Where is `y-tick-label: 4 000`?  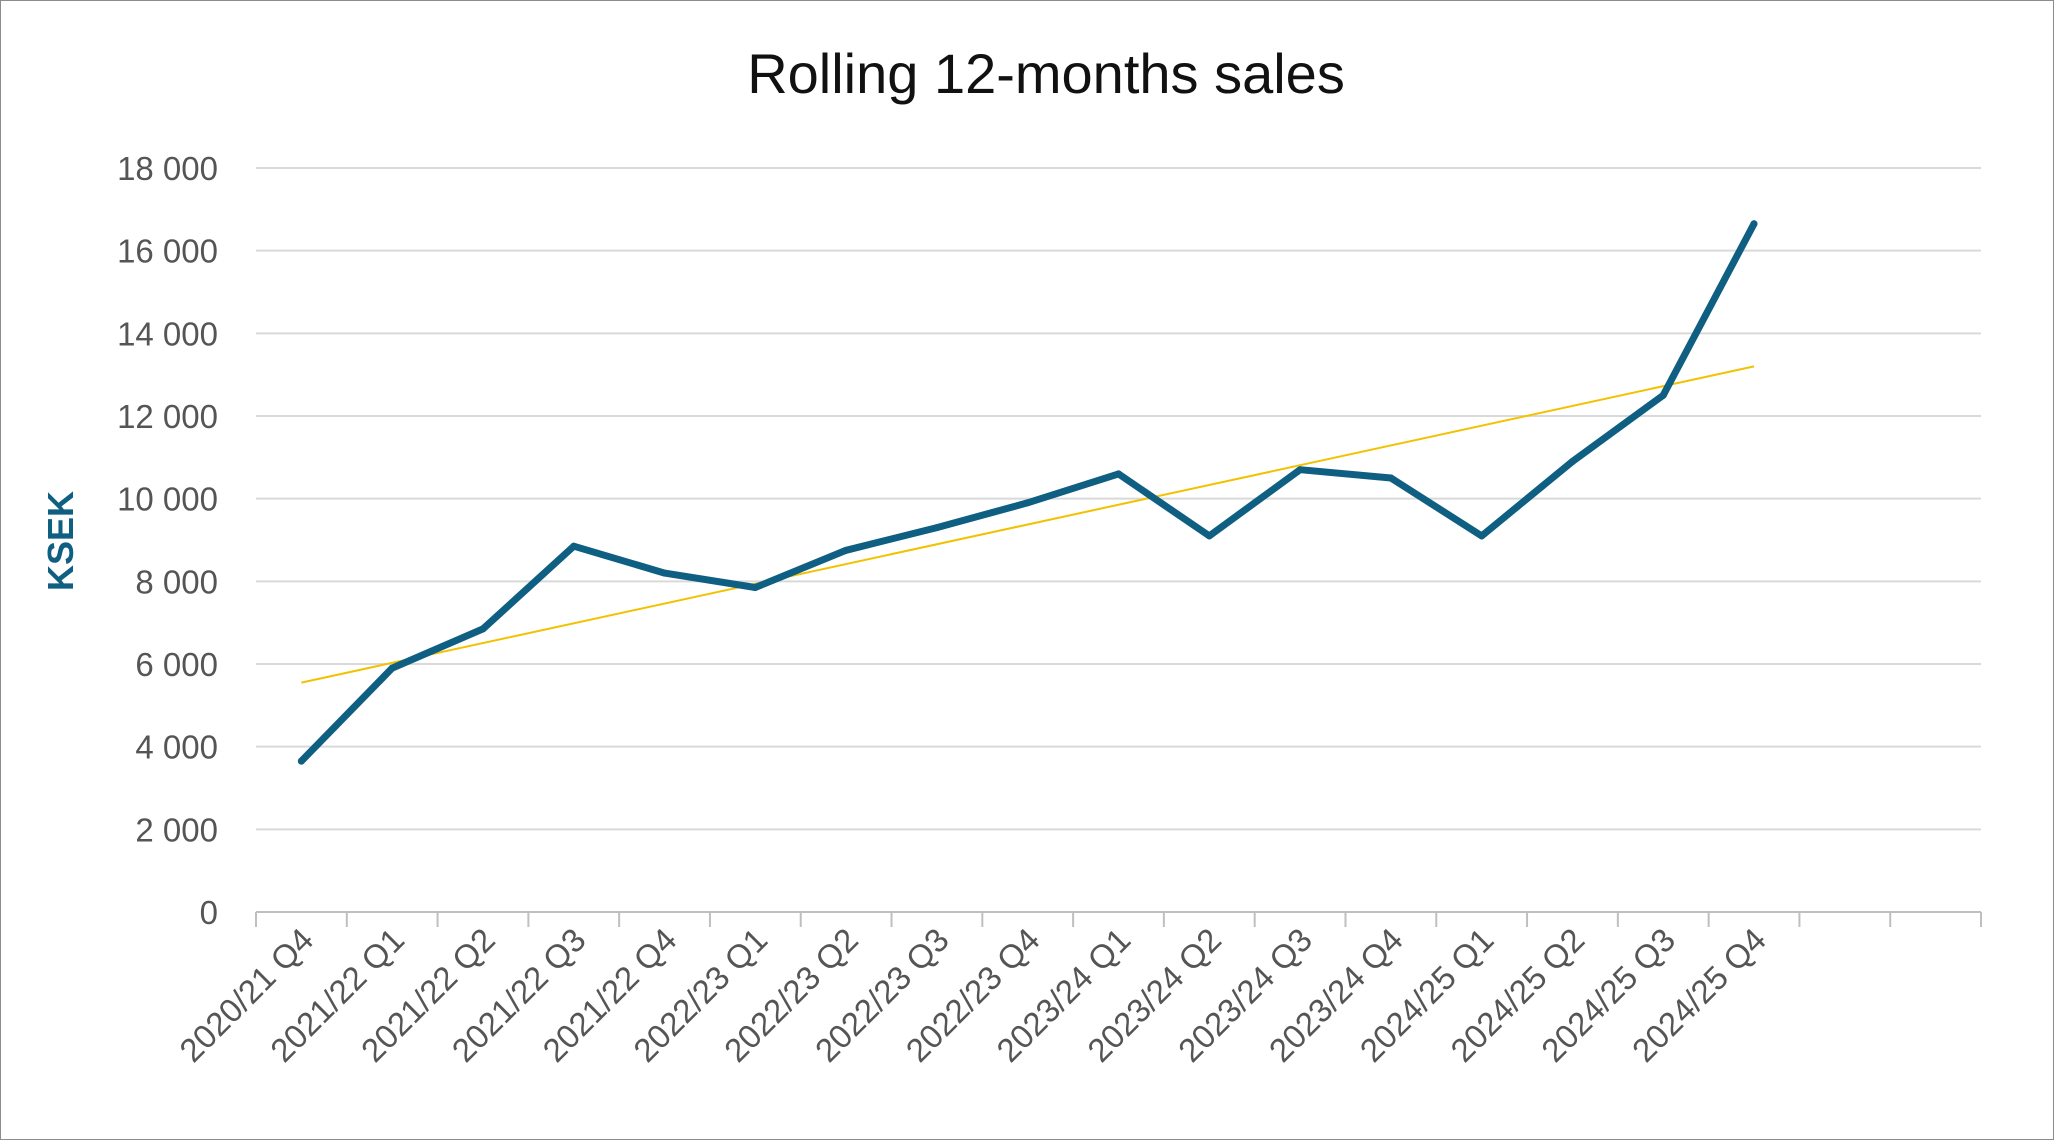
y-tick-label: 4 000 is located at coordinates (176, 747).